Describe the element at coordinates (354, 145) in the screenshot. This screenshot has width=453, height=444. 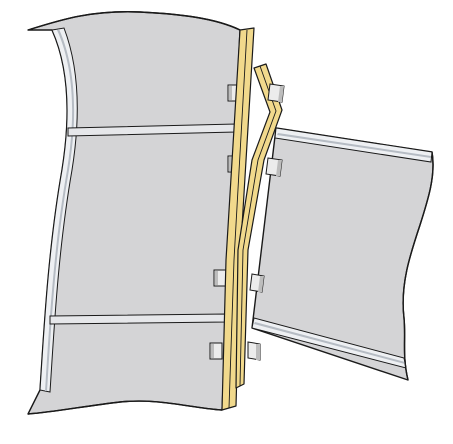
I see `right-beam-top-flange-shade` at that location.